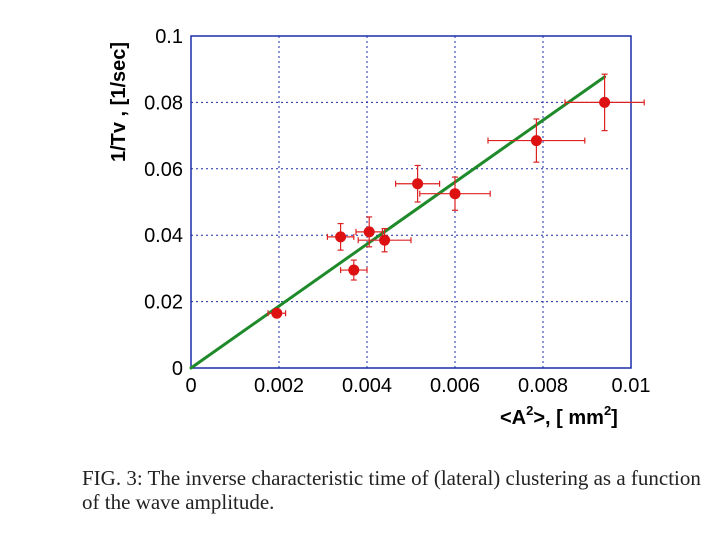 The image size is (720, 540). What do you see at coordinates (417, 386) in the screenshot?
I see `x-tick-labels: 0 0.002 0.004 0.006 0.008 0.01` at bounding box center [417, 386].